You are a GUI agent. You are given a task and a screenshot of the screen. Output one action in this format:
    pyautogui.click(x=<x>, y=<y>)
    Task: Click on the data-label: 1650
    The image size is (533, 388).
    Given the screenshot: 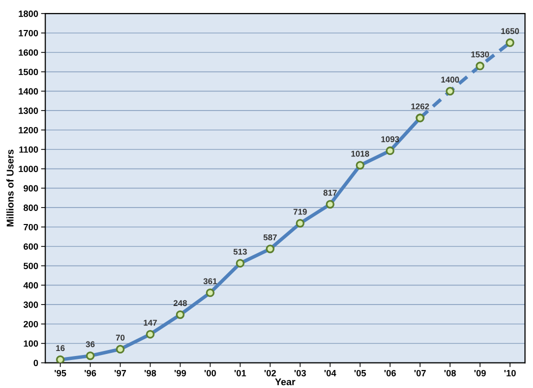 What is the action you would take?
    pyautogui.click(x=510, y=31)
    